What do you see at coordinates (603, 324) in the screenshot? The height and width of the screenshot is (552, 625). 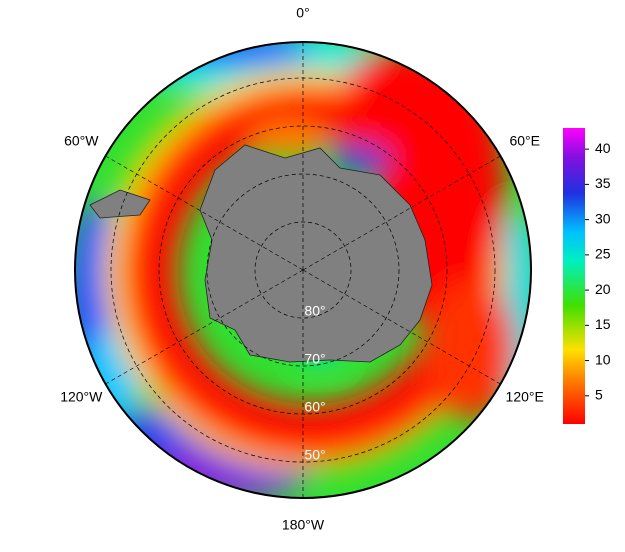 I see `colorbar-tick-label: 15` at bounding box center [603, 324].